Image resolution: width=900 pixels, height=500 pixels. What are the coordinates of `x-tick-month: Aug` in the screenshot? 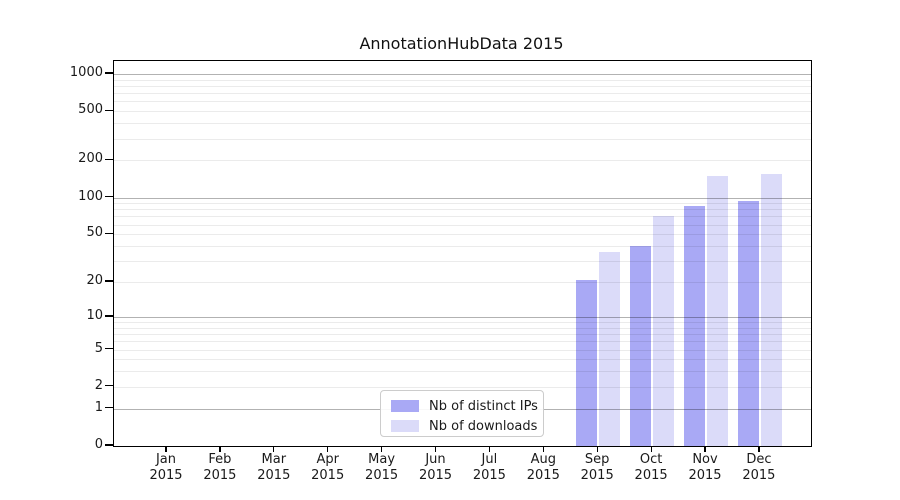 It's located at (543, 459).